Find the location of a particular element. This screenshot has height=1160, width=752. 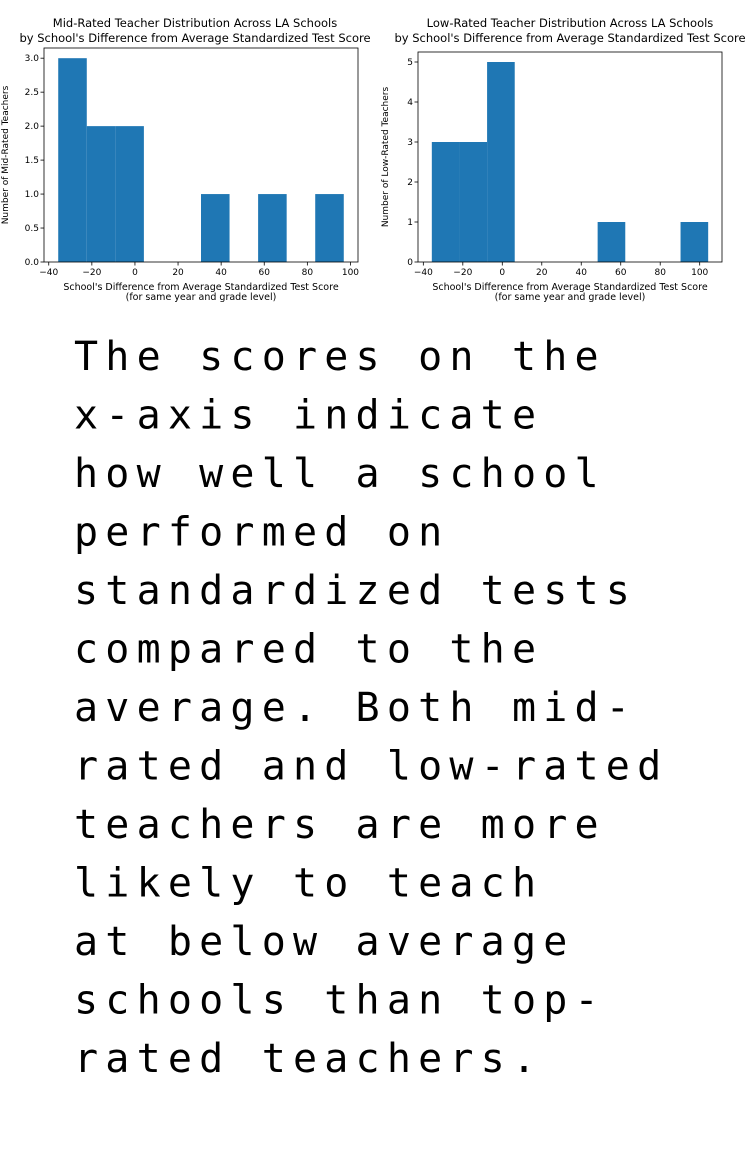

y-axis-label: Number of Low-Rated Teachers is located at coordinates (386, 157).